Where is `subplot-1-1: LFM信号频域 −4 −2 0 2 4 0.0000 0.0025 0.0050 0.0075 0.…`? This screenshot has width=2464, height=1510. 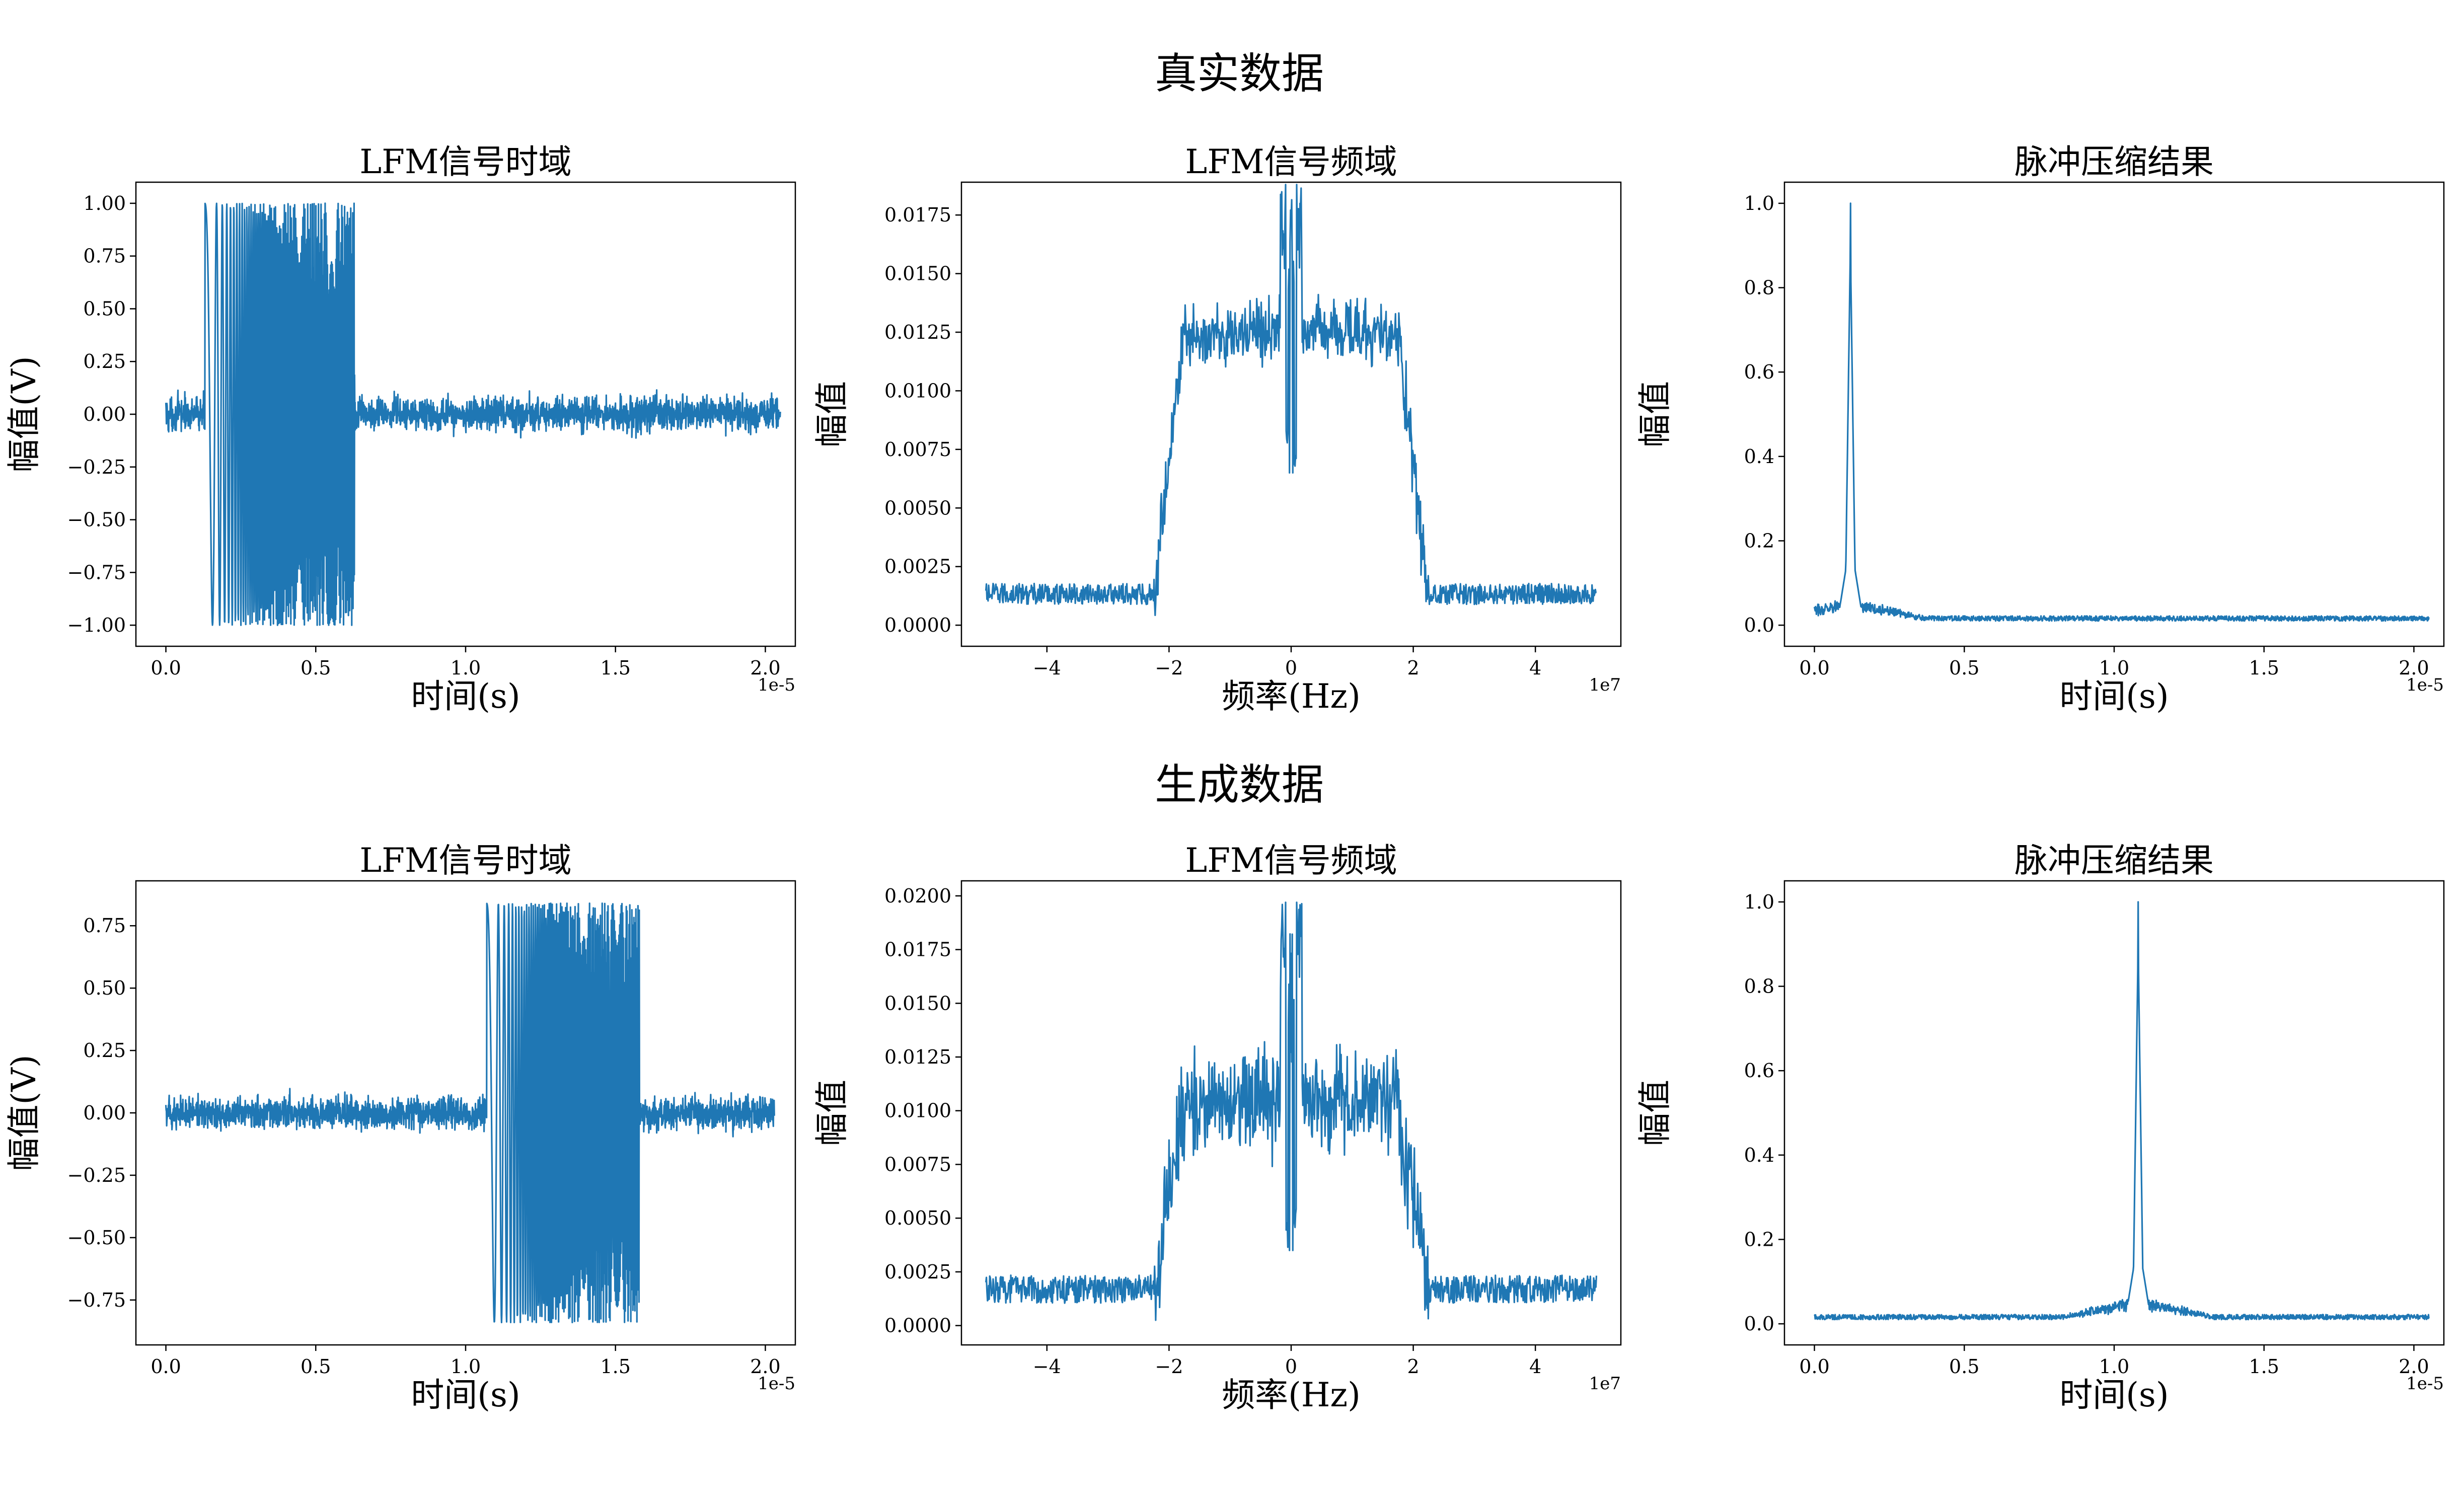
subplot-1-1: LFM信号频域 −4 −2 0 2 4 0.0000 0.0025 0.0050 0.0075 0.… is located at coordinates (1217, 1127).